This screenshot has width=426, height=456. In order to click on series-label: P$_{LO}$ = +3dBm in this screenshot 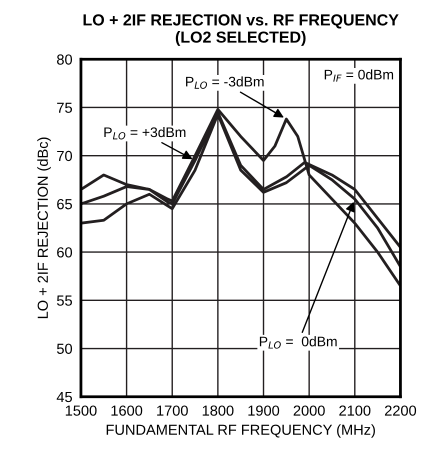, I will do `click(145, 133)`.